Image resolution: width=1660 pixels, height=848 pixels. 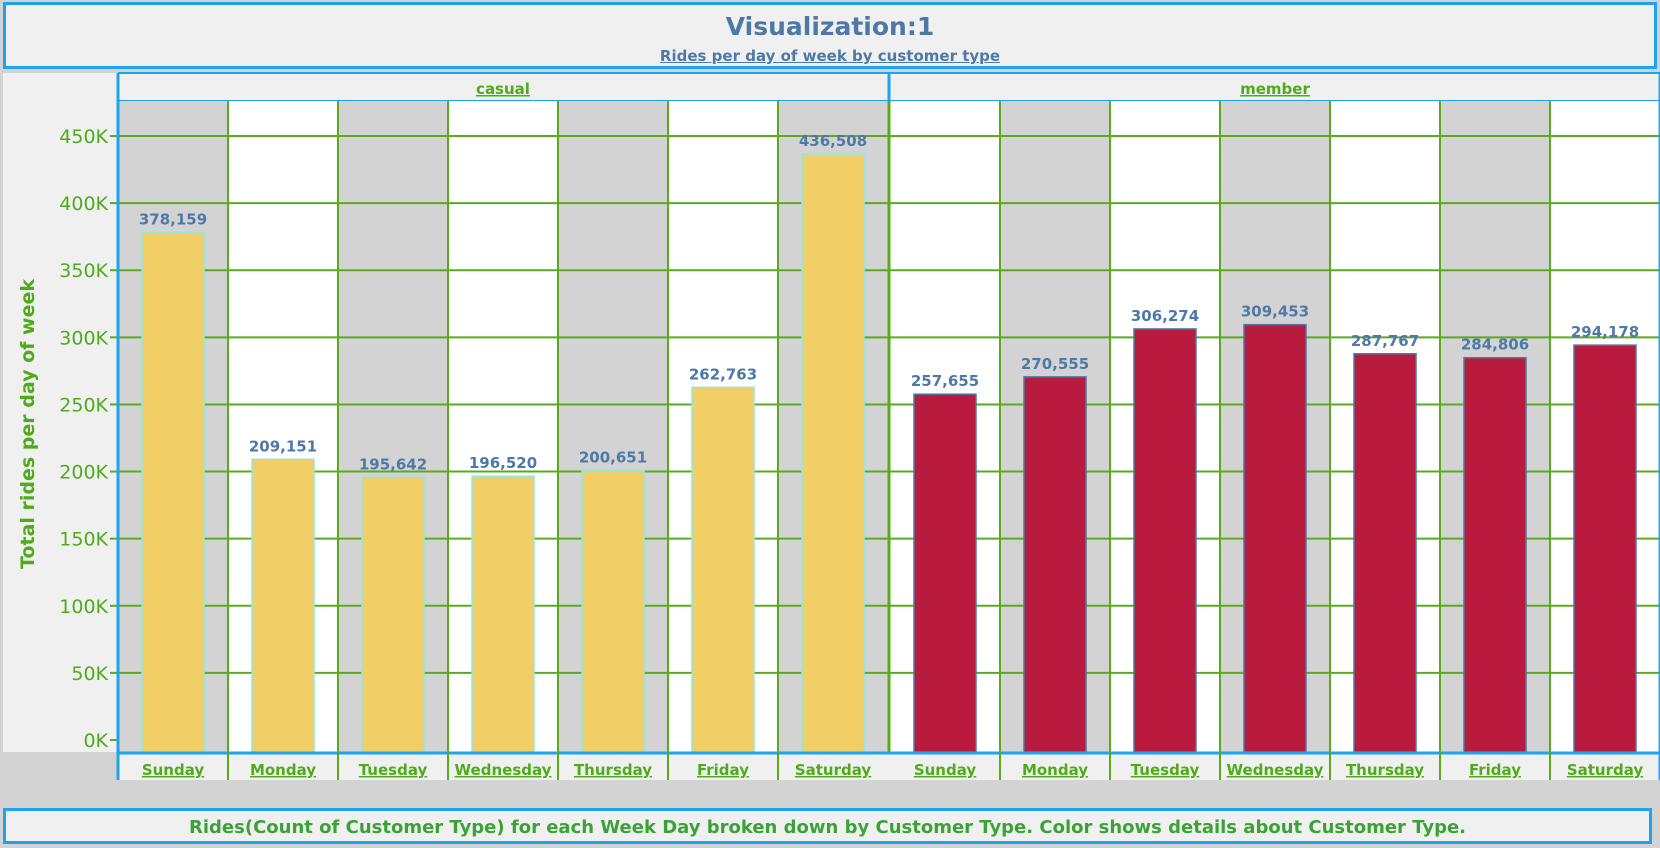 I want to click on y-tick-label: 450K, so click(x=83, y=137).